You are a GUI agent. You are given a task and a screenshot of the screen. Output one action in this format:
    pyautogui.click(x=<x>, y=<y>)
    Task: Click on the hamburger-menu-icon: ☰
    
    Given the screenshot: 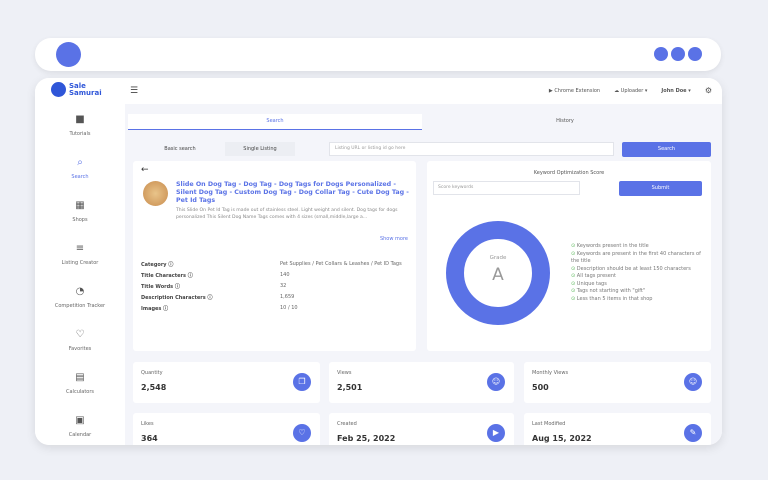 What is the action you would take?
    pyautogui.click(x=134, y=91)
    